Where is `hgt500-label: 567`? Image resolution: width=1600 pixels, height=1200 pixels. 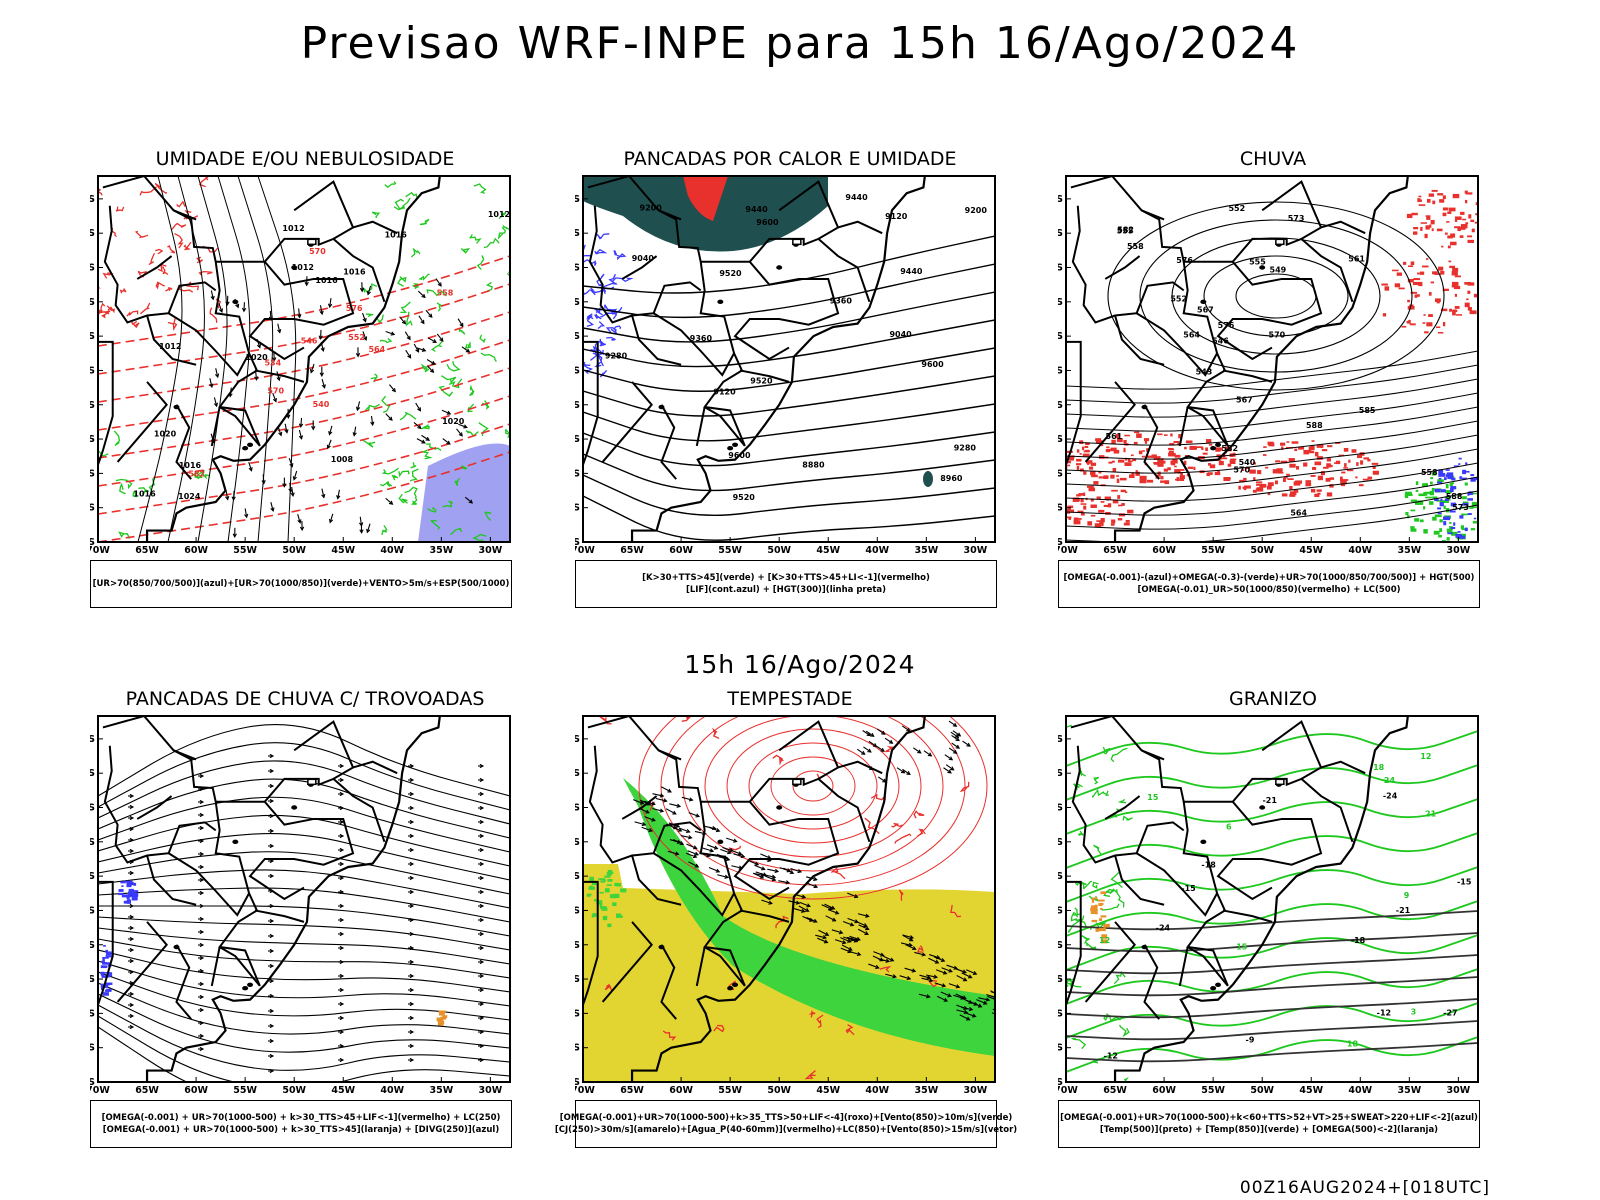
hgt500-label: 567 is located at coordinates (1205, 309).